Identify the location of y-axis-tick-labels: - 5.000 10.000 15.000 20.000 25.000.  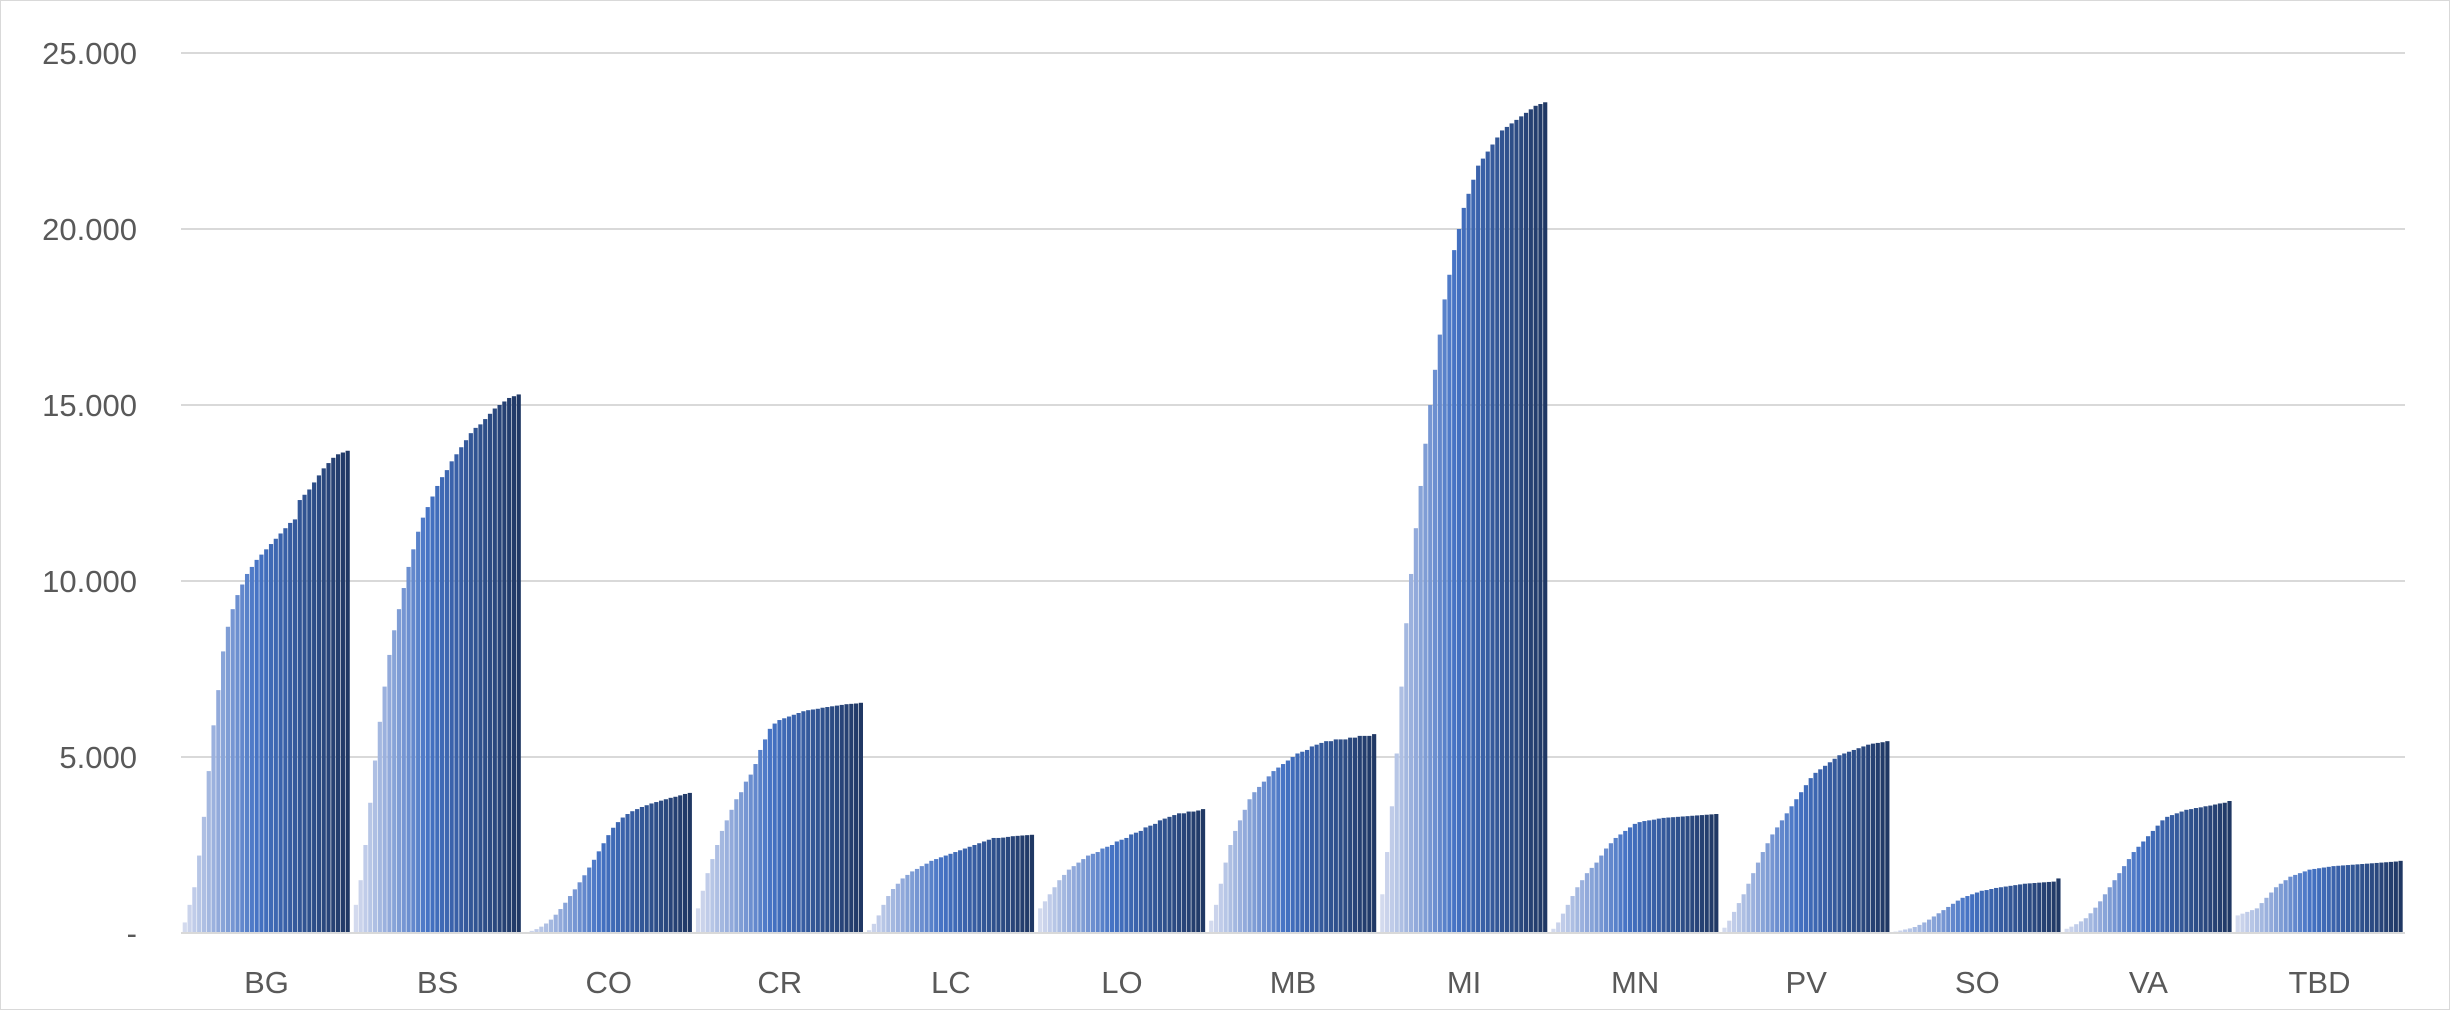
(89, 493).